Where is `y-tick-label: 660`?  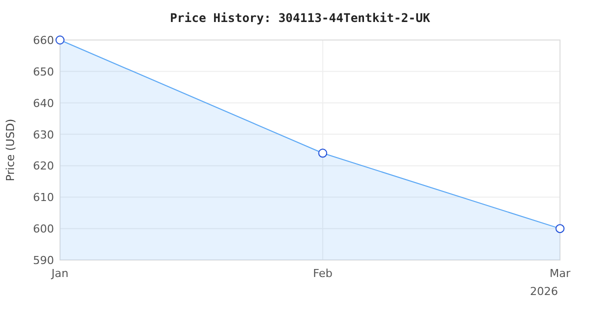 y-tick-label: 660 is located at coordinates (43, 40).